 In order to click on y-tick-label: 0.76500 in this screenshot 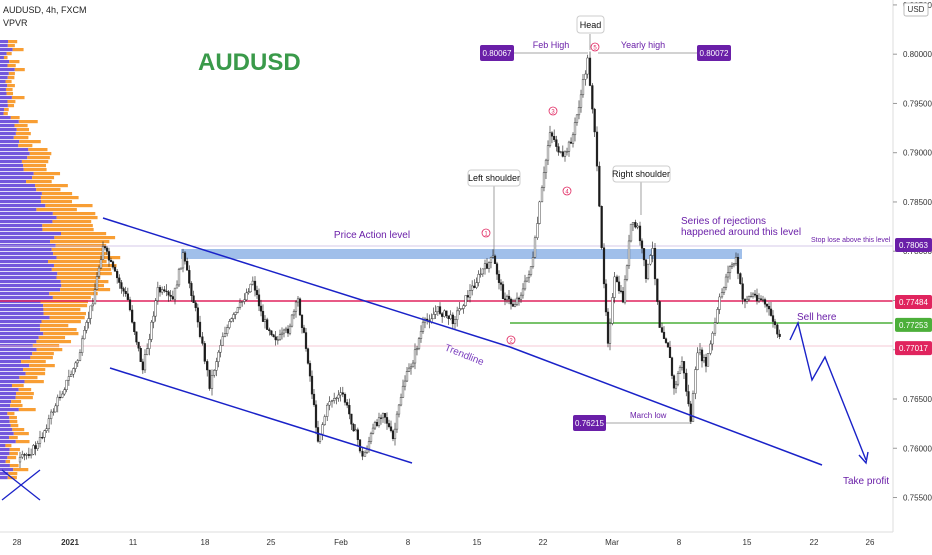, I will do `click(917, 399)`.